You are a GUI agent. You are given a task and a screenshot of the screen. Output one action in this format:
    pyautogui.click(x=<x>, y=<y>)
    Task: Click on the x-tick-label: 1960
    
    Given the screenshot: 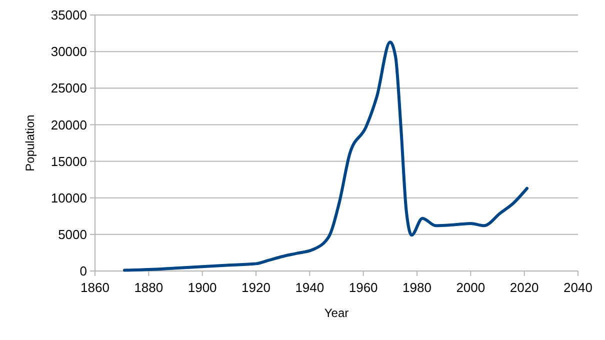 What is the action you would take?
    pyautogui.click(x=363, y=287)
    